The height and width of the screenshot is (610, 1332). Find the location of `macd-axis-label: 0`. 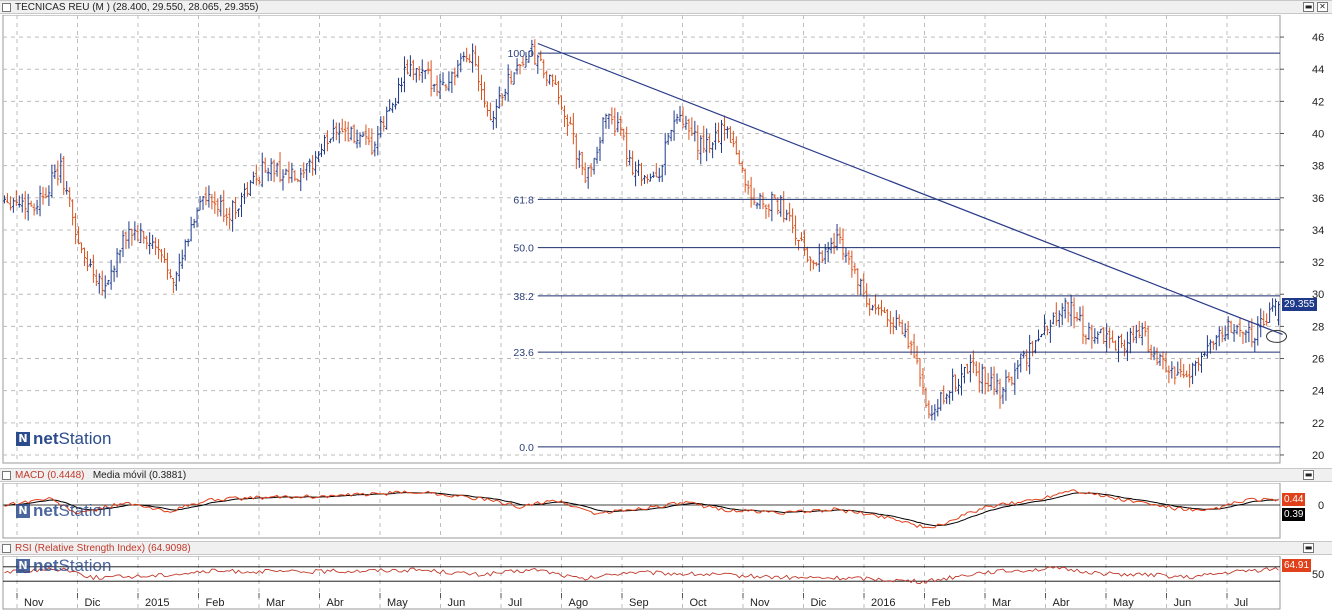

macd-axis-label: 0 is located at coordinates (1321, 506).